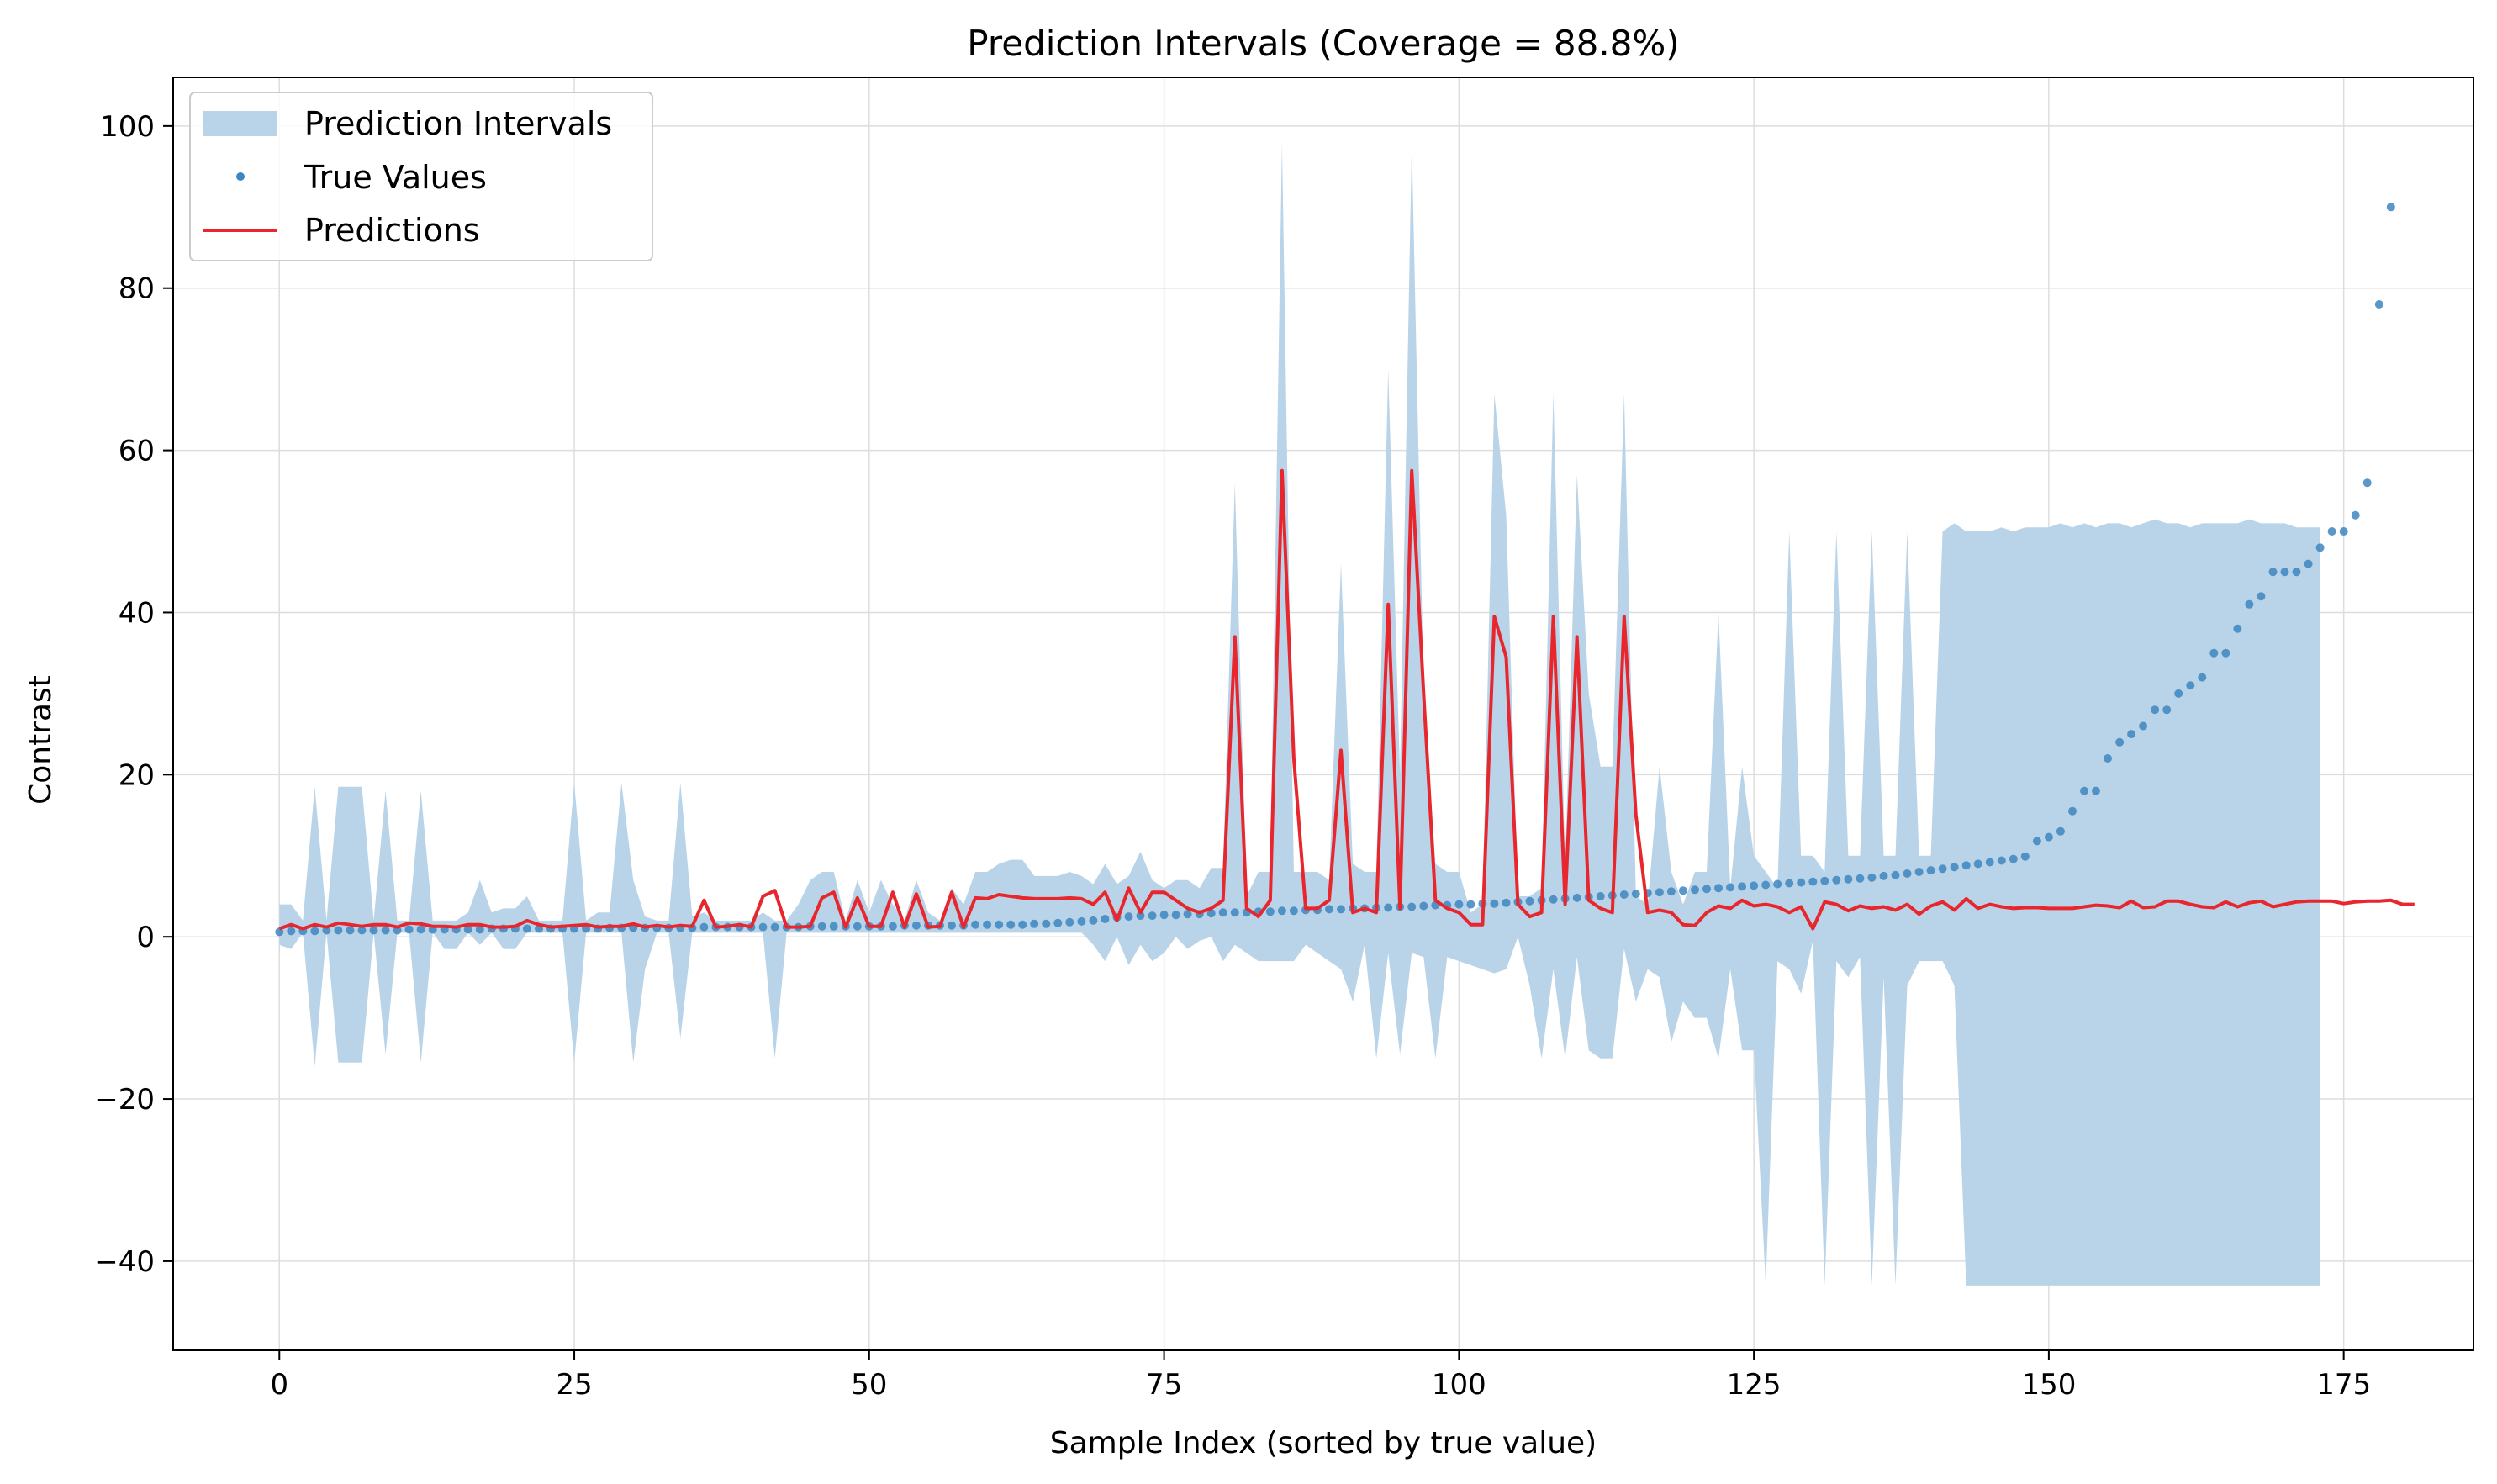 Image resolution: width=2497 pixels, height=1484 pixels. I want to click on x-axis-title: Sample Index (sorted by true value), so click(1323, 1443).